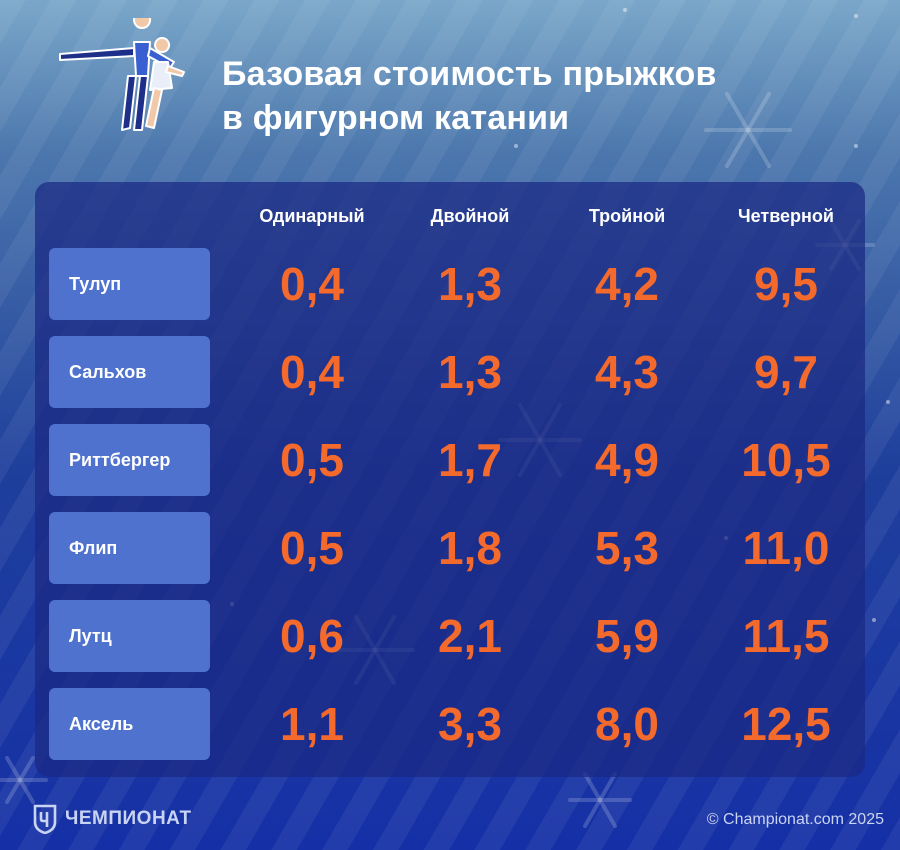 This screenshot has width=900, height=850. Describe the element at coordinates (786, 372) in the screenshot. I see `value-cell: 9,7` at that location.